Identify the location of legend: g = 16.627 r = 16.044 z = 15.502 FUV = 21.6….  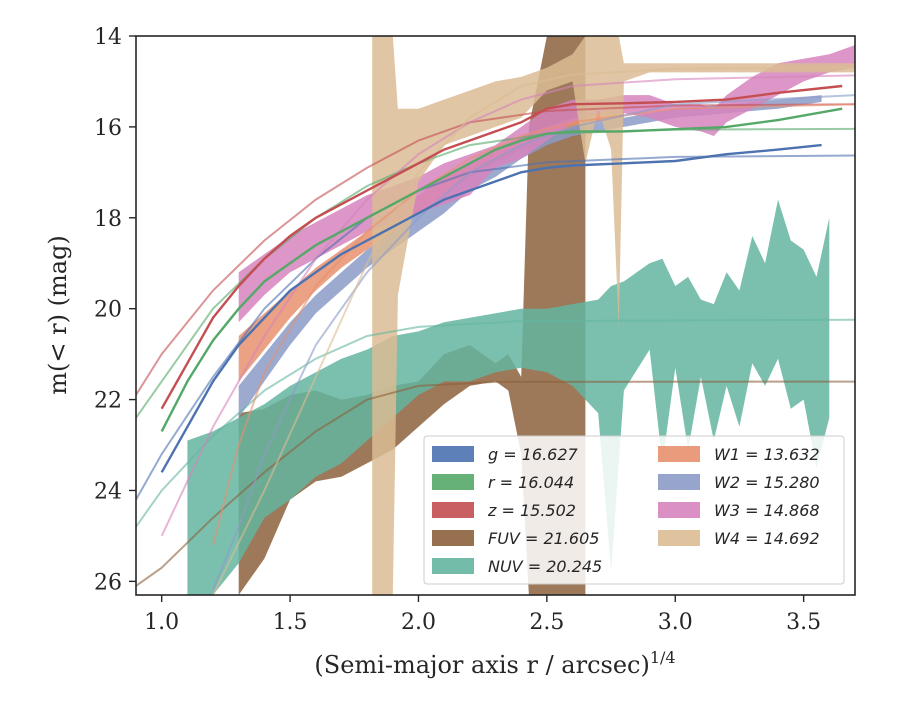
(634, 510).